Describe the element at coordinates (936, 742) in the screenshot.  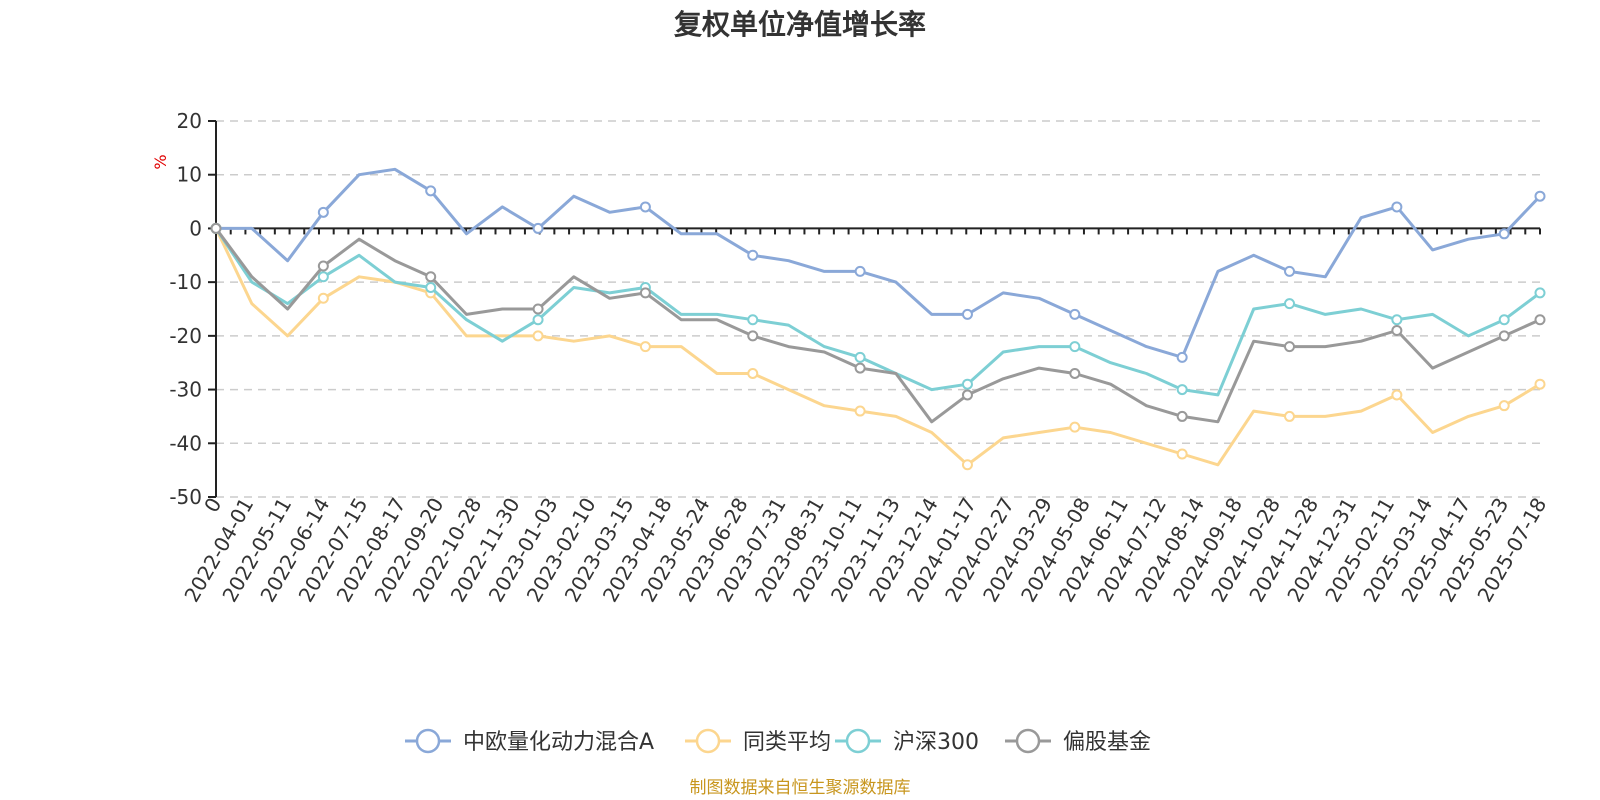
I see `legend-label: 沪深300` at that location.